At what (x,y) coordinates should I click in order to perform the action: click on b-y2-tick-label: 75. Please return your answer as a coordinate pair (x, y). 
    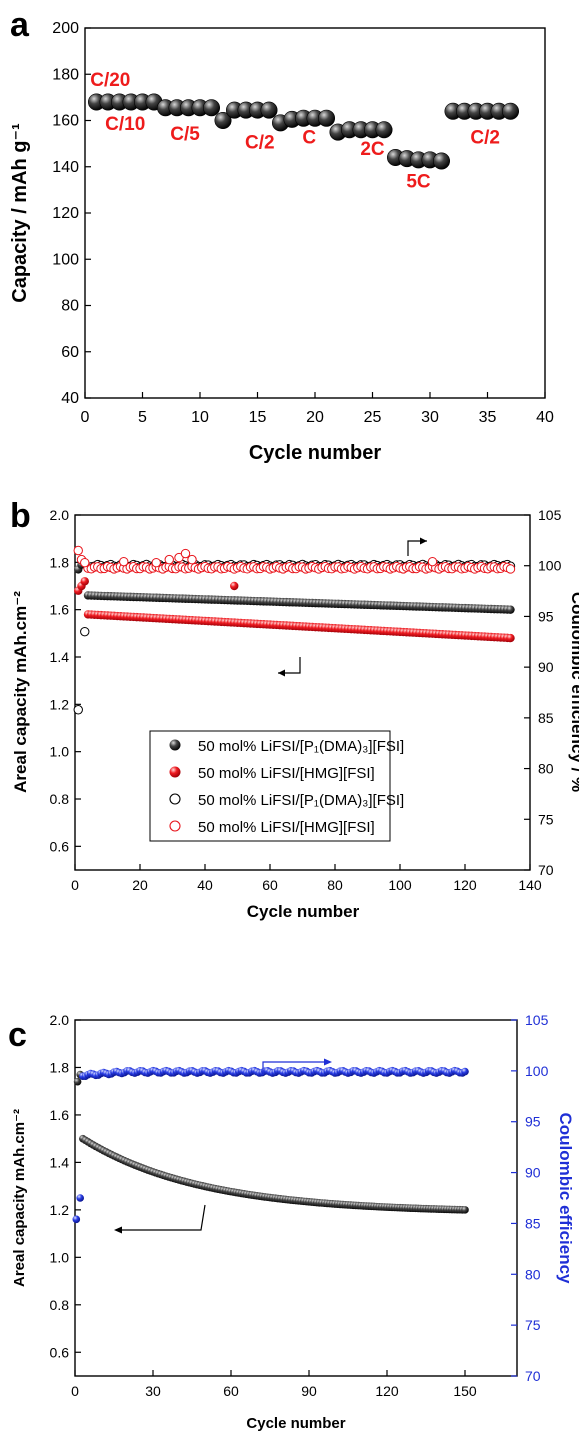
    Looking at the image, I should click on (546, 819).